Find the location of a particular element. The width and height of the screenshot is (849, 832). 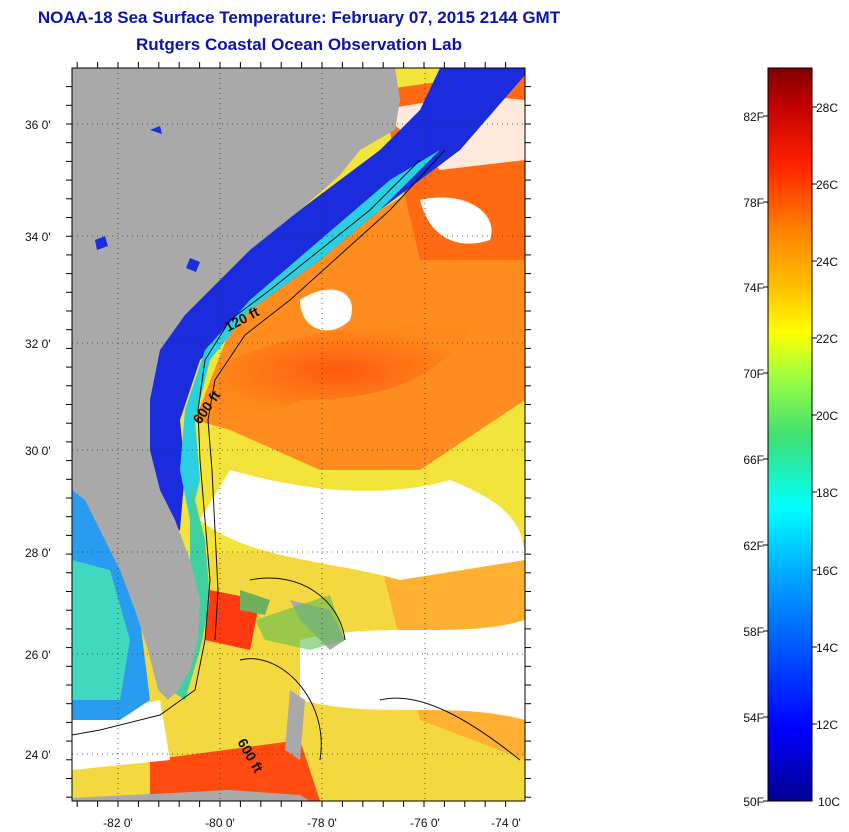

colorbar-c-label: 22C is located at coordinates (827, 339).